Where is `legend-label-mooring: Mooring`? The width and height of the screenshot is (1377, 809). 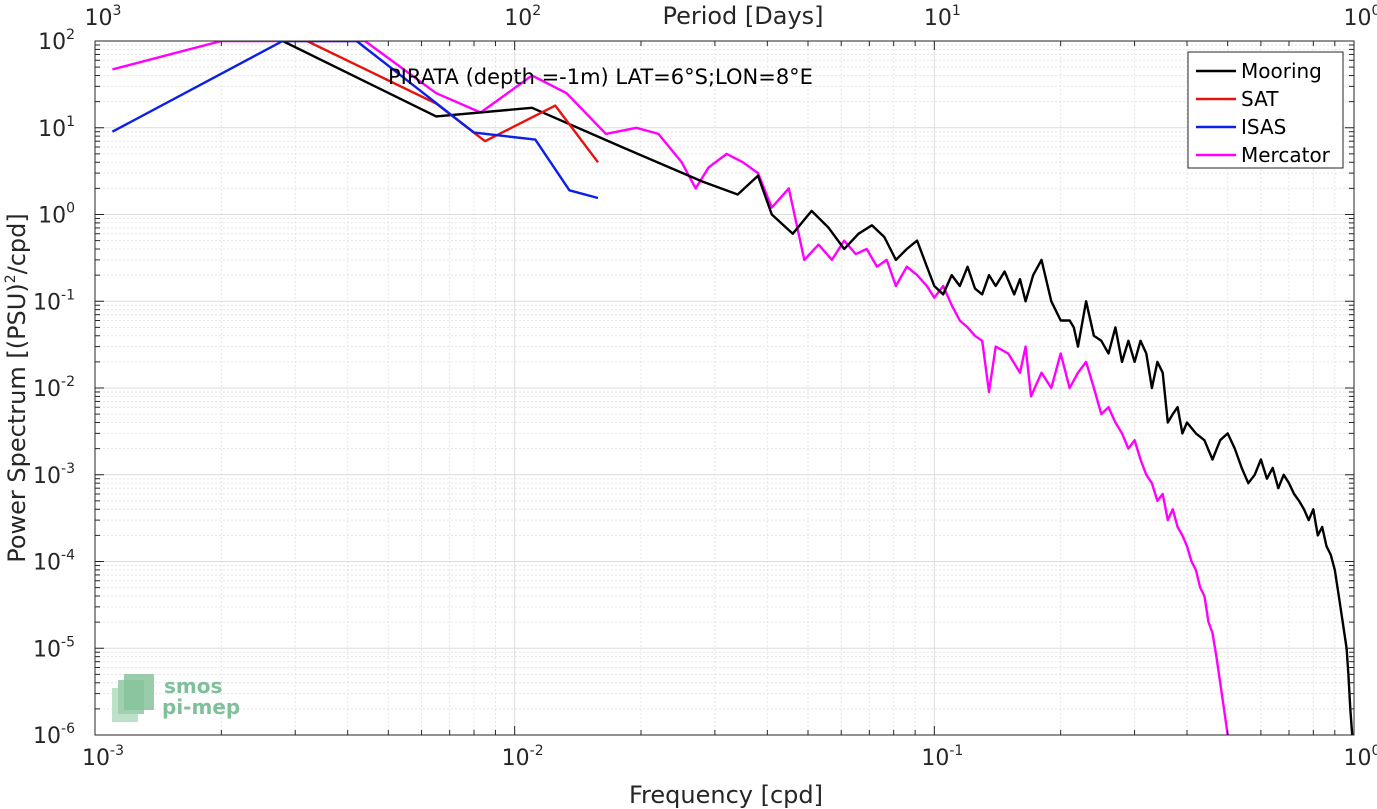 legend-label-mooring: Mooring is located at coordinates (1281, 71).